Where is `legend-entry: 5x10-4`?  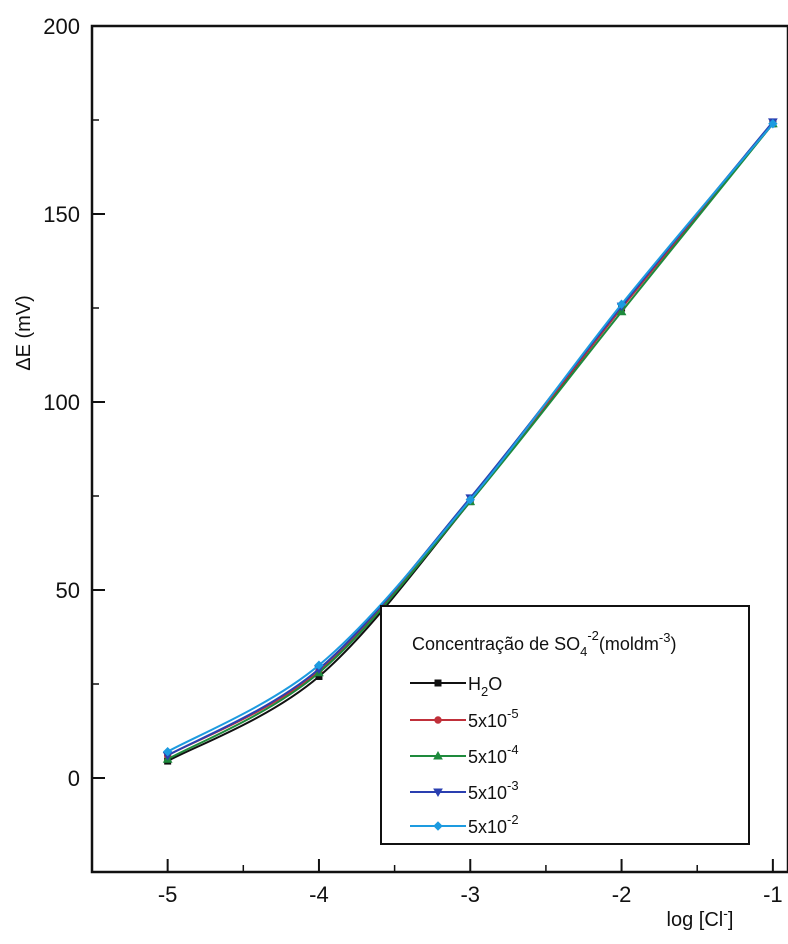
legend-entry: 5x10-4 is located at coordinates (464, 754).